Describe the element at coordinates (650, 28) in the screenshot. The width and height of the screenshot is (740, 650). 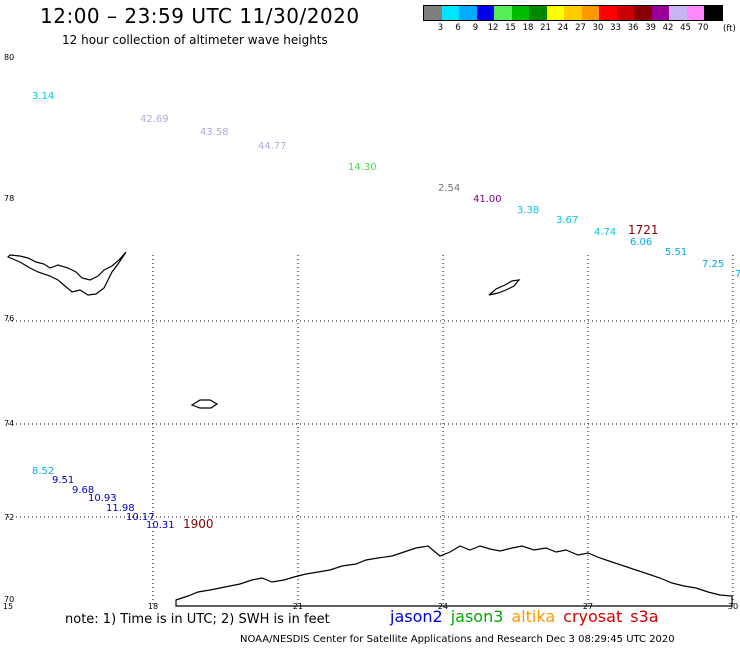
I see `legend-label: 39` at that location.